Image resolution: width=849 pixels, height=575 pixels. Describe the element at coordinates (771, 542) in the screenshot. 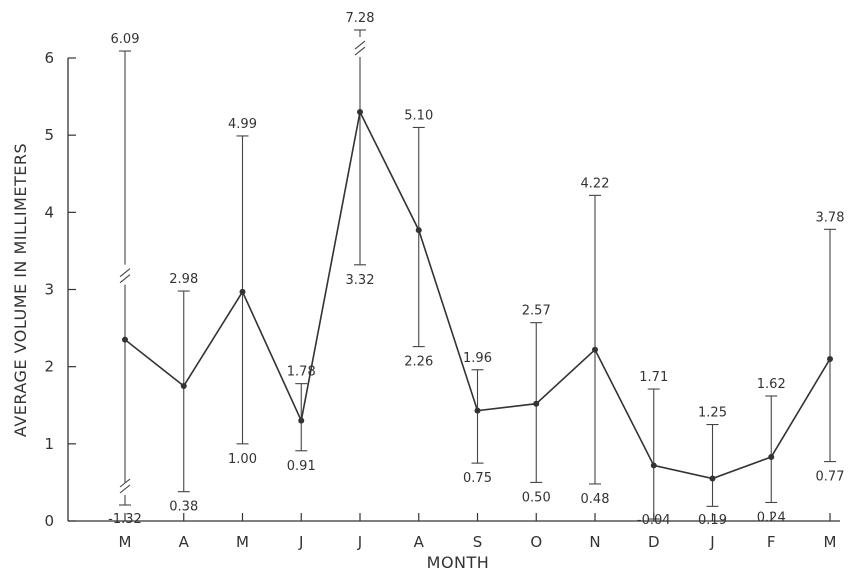

I see `x-tick-label: F` at that location.